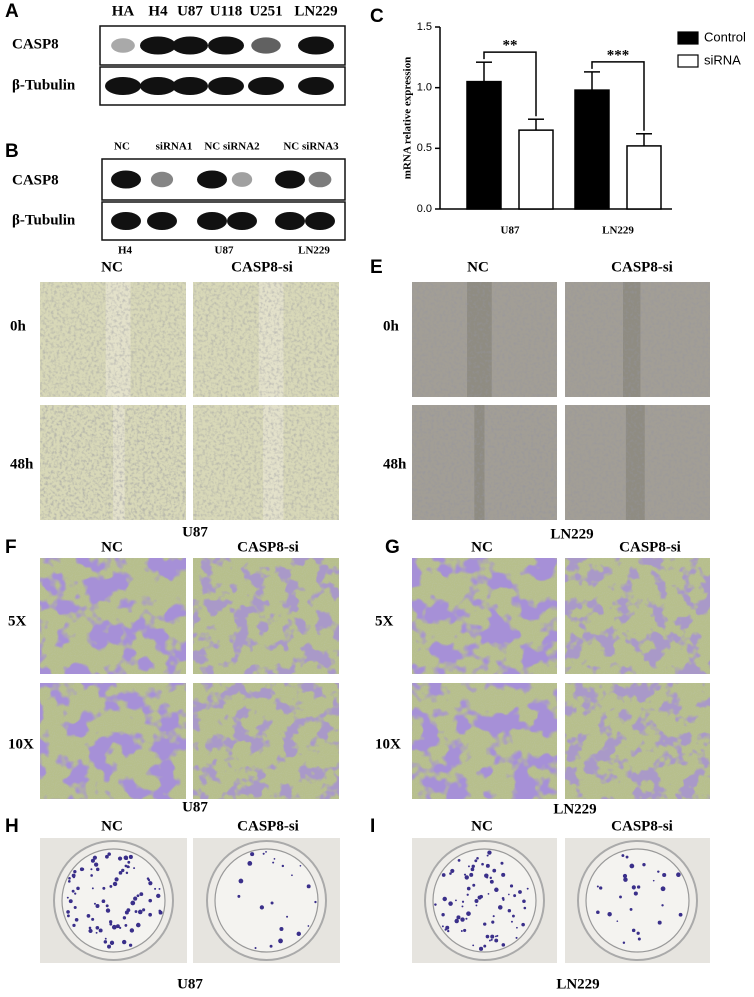  What do you see at coordinates (391, 326) in the screenshot?
I see `row-label: 0h` at bounding box center [391, 326].